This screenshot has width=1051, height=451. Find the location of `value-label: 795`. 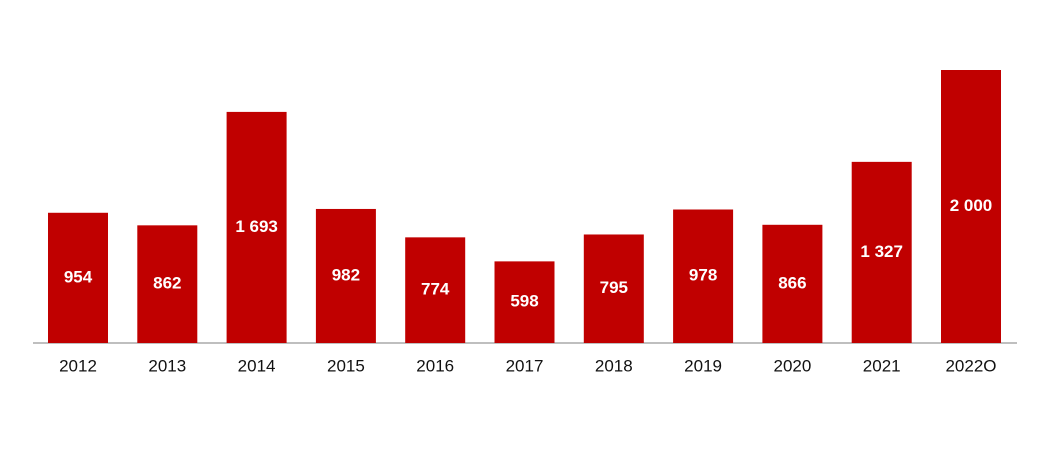

value-label: 795 is located at coordinates (614, 287).